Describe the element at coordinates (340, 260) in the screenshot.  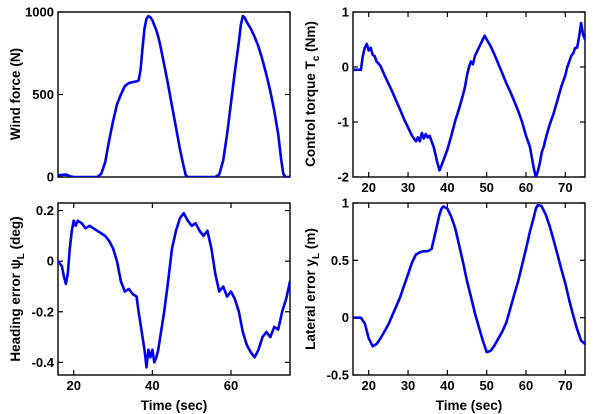
I see `ytick-label-lateral-error-2: 0.5` at that location.